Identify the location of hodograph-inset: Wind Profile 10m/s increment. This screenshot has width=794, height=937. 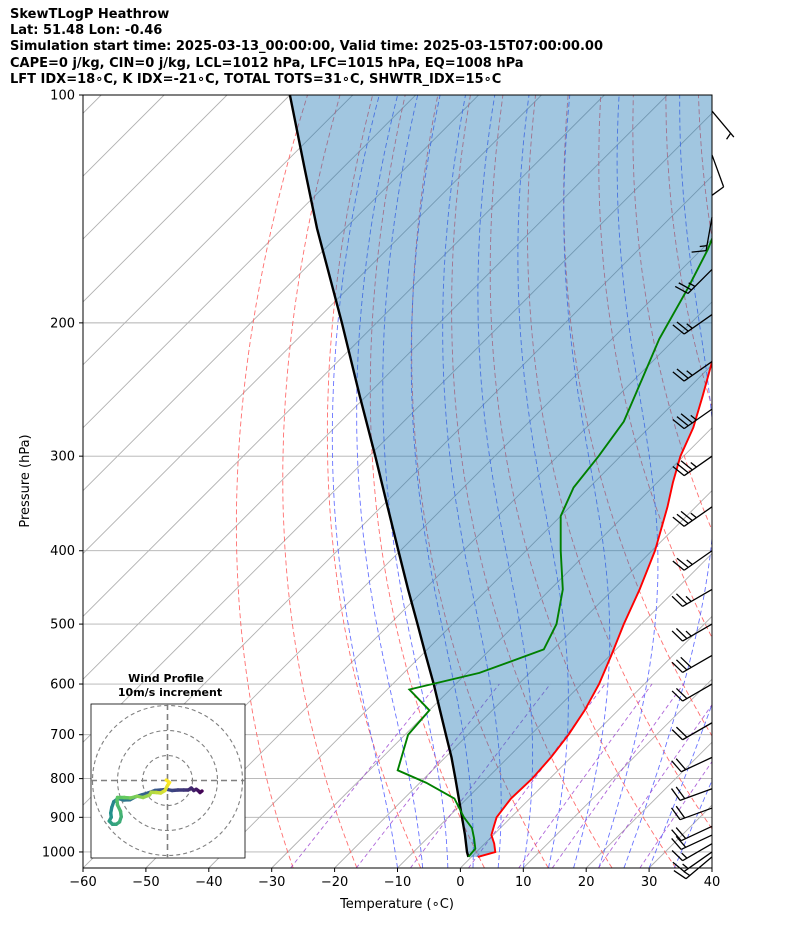
(168, 765).